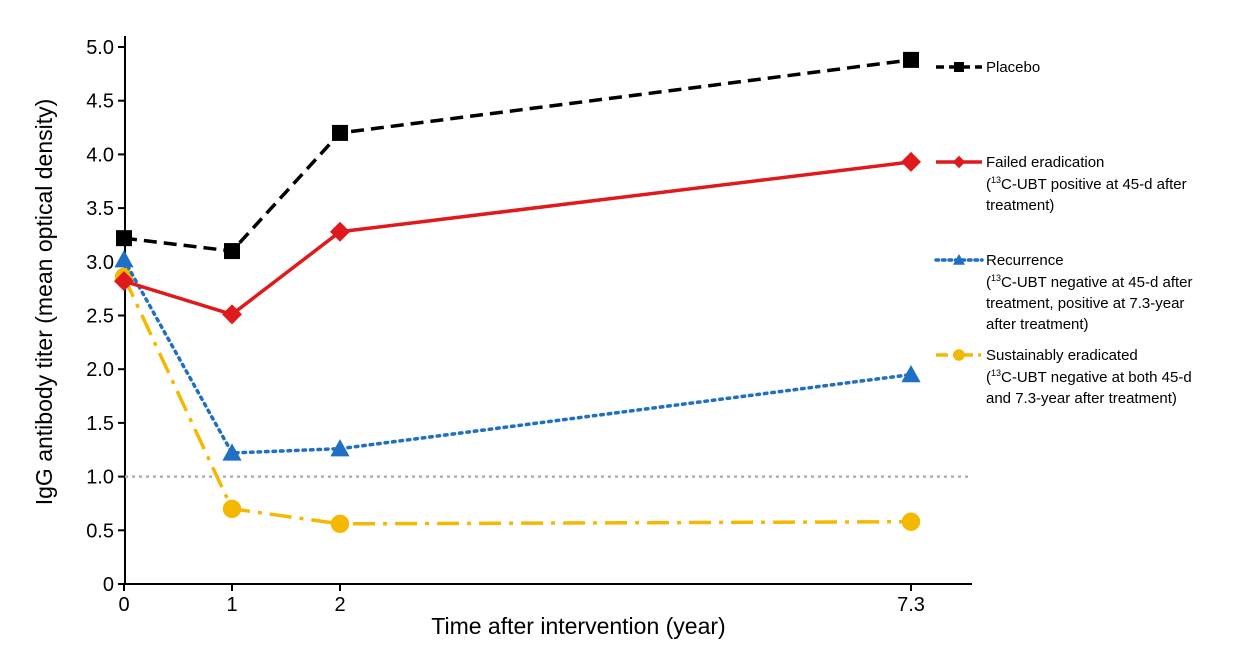 The image size is (1249, 651). Describe the element at coordinates (1020, 205) in the screenshot. I see `legend-note: treatment)` at that location.